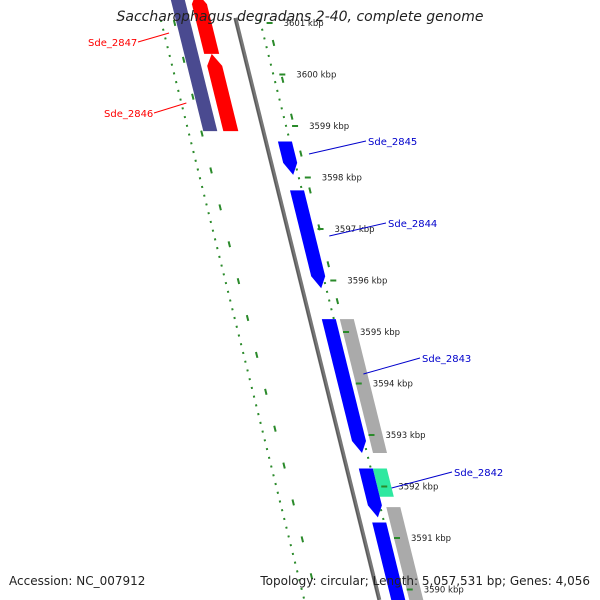  I want to click on gene-label: Sde_2846, so click(128, 114).